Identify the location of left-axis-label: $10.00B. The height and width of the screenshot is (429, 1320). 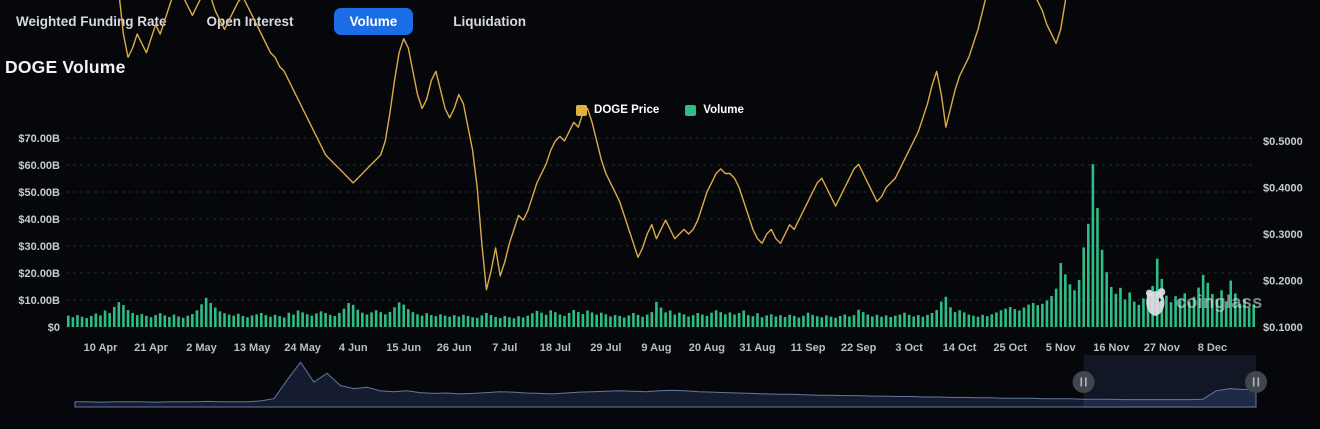
(39, 301).